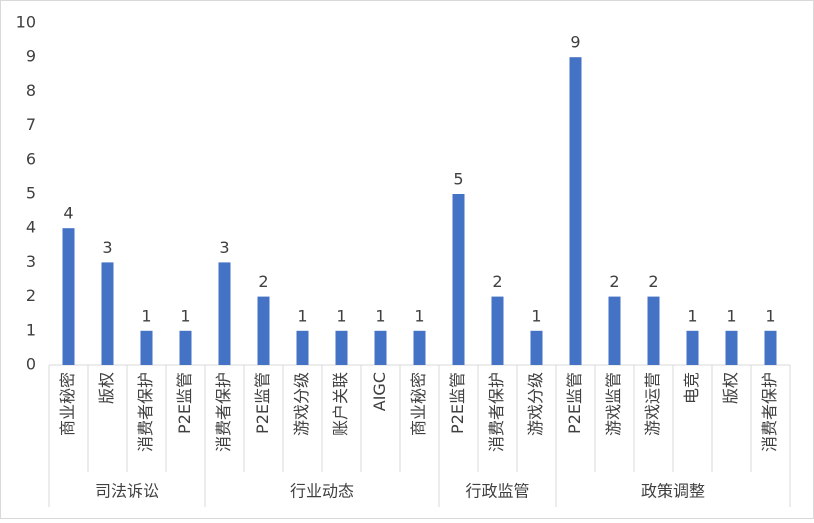  What do you see at coordinates (31, 261) in the screenshot?
I see `y-tick-label: 3` at bounding box center [31, 261].